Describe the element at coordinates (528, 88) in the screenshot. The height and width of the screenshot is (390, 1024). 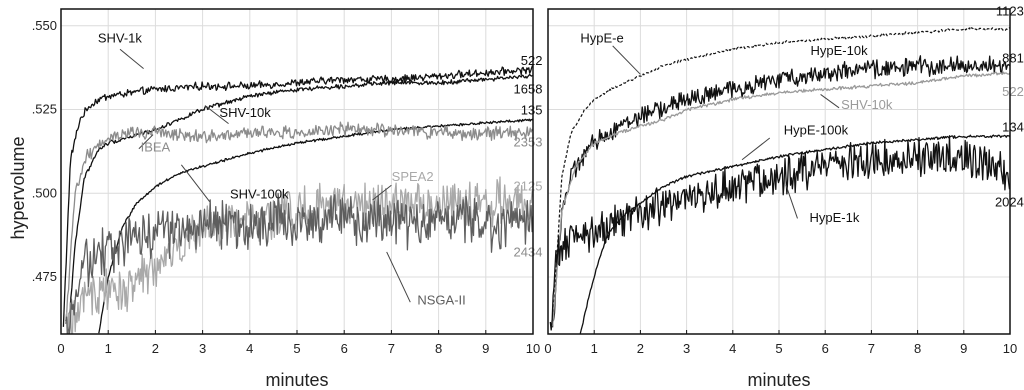
I see `annotation-label: 1658` at that location.